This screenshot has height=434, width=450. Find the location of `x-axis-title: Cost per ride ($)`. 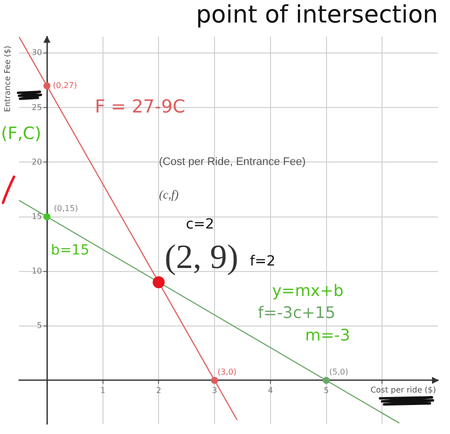

x-axis-title: Cost per ride ($) is located at coordinates (403, 389).